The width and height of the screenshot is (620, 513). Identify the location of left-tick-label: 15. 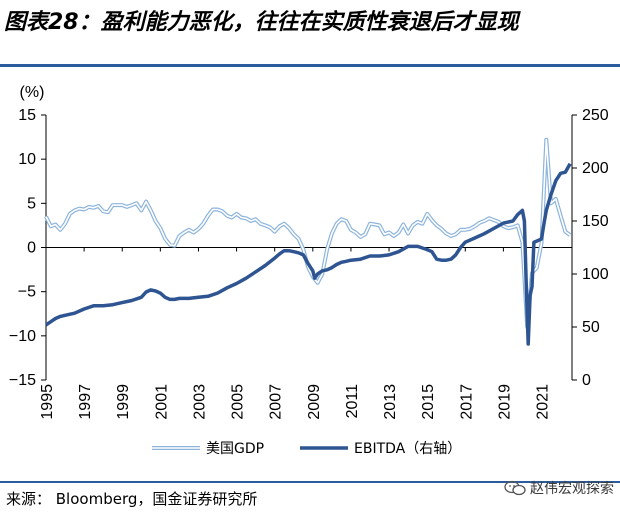
(27, 115).